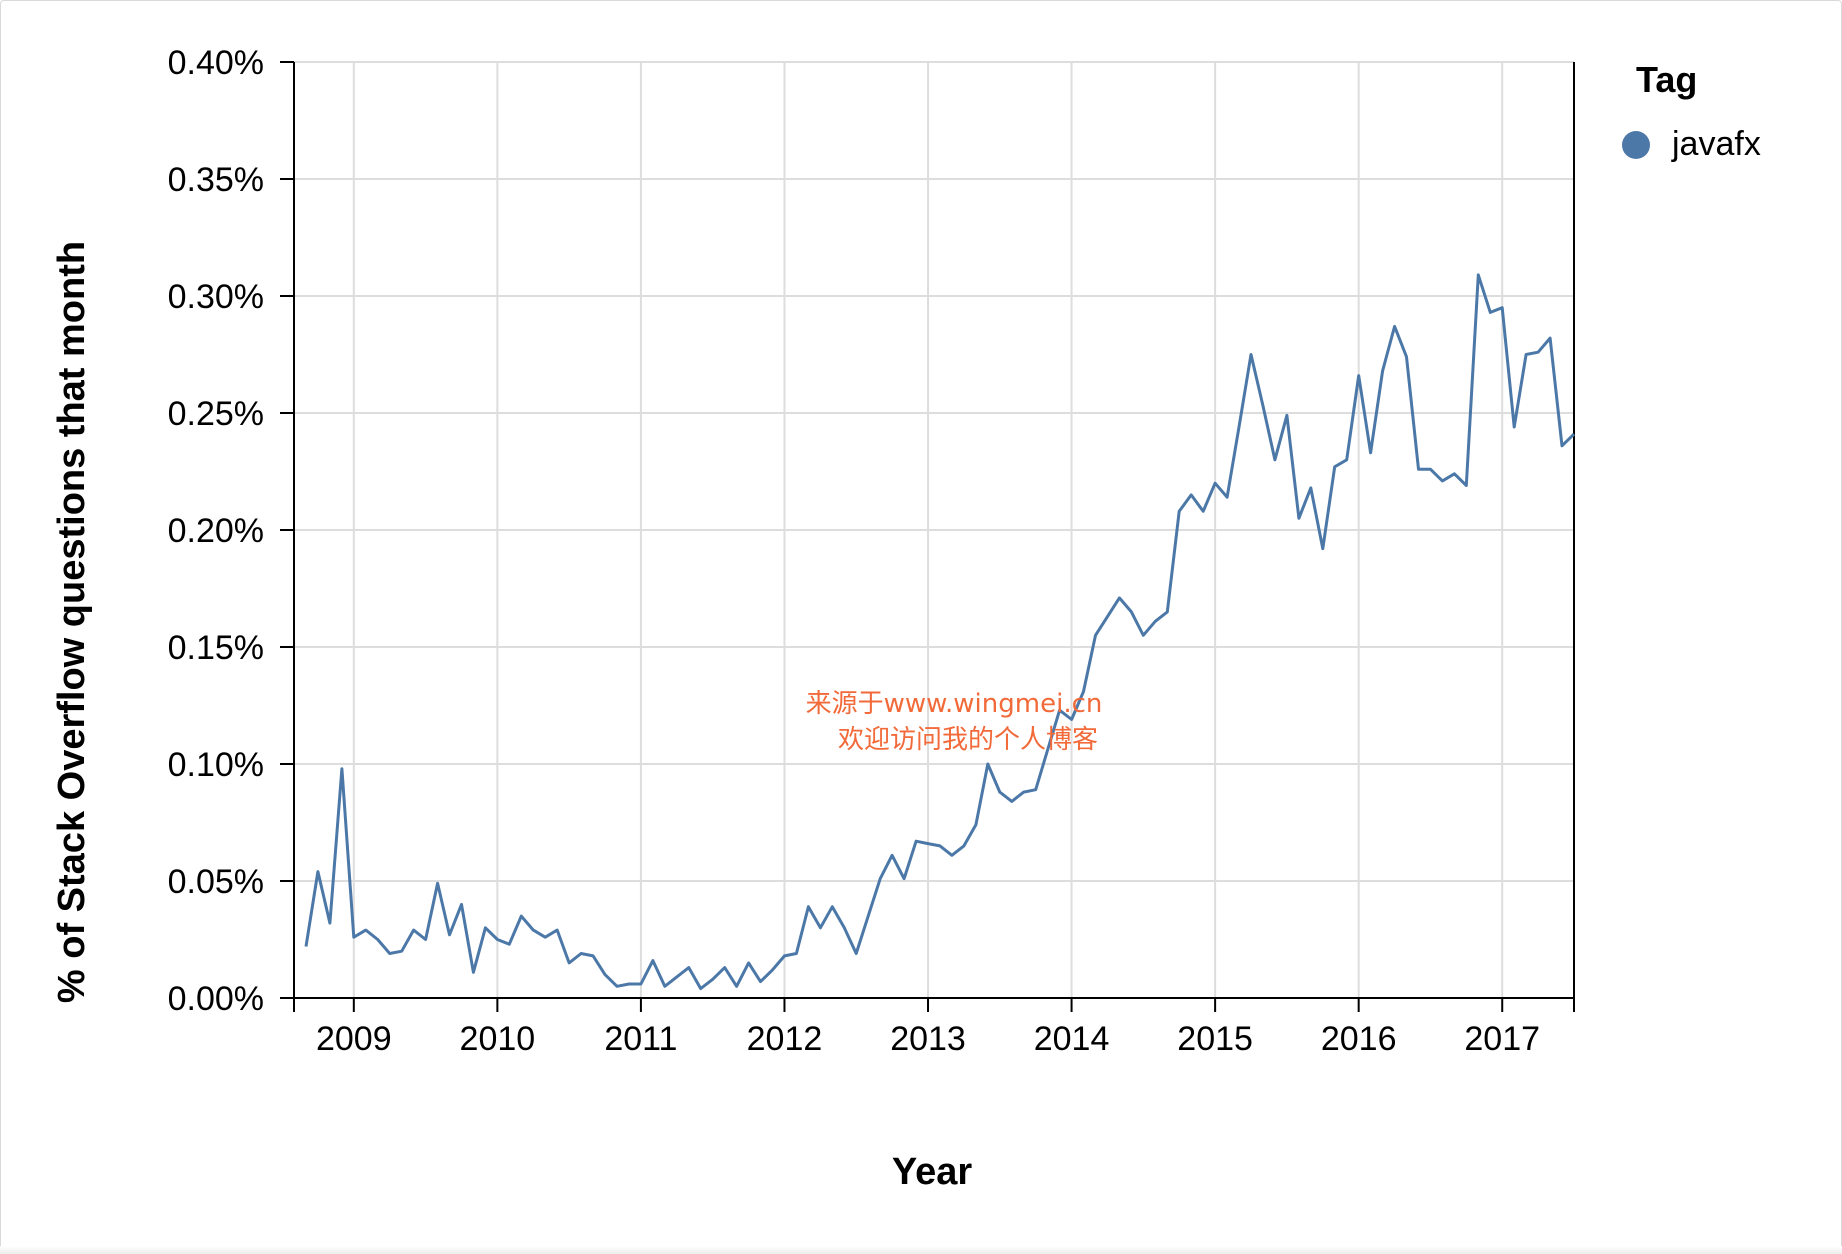 This screenshot has width=1842, height=1254. Describe the element at coordinates (1636, 145) in the screenshot. I see `legend-swatch-javafx` at that location.